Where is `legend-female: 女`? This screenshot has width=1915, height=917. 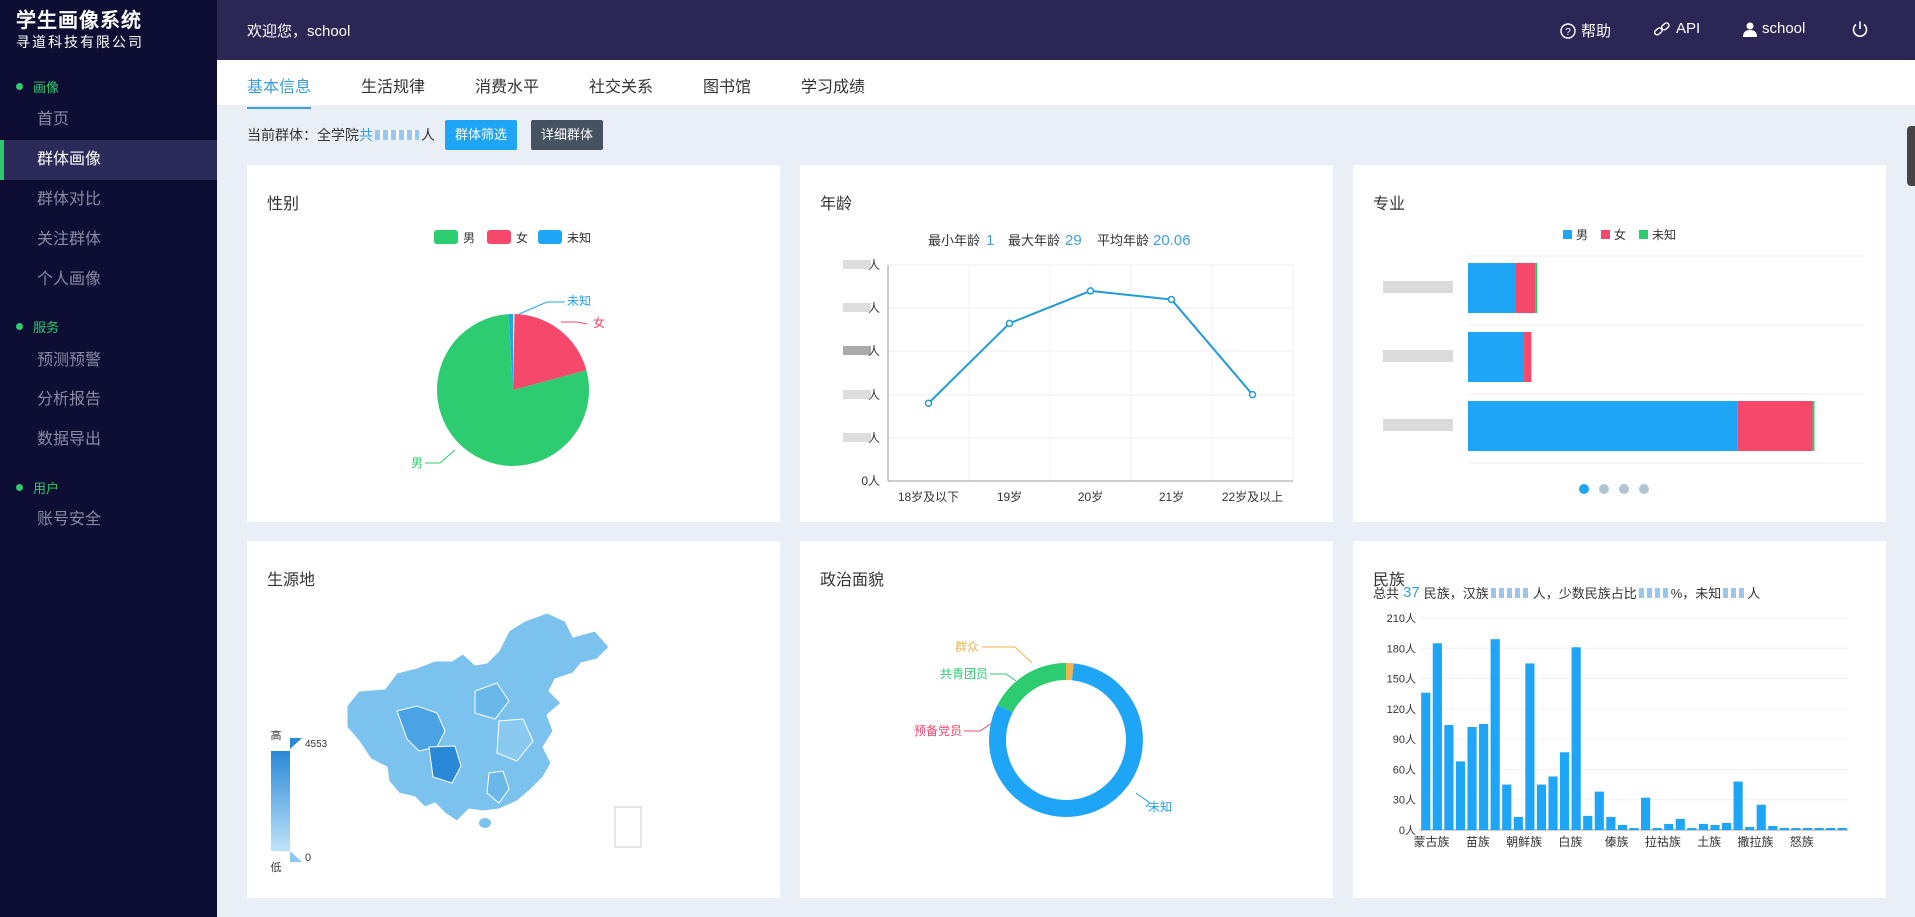
legend-female: 女 is located at coordinates (522, 237).